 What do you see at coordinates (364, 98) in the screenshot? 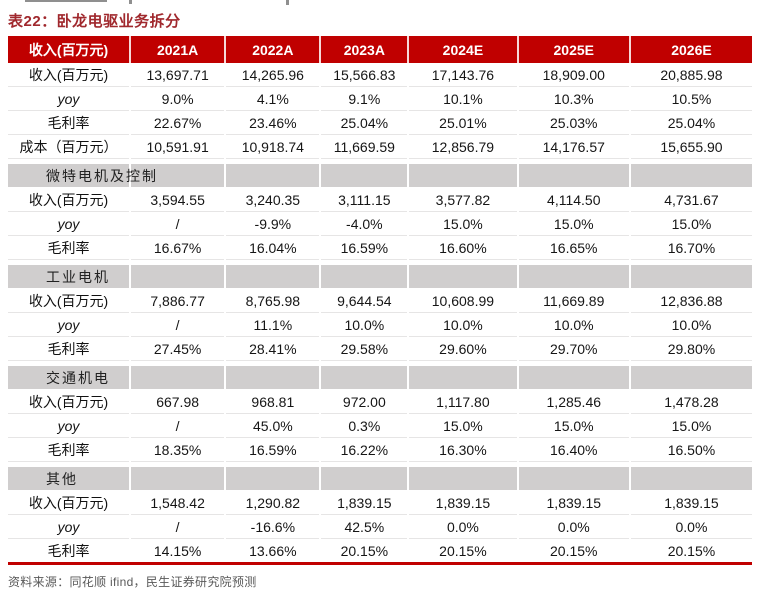
I see `value-cell: 9.1%` at bounding box center [364, 98].